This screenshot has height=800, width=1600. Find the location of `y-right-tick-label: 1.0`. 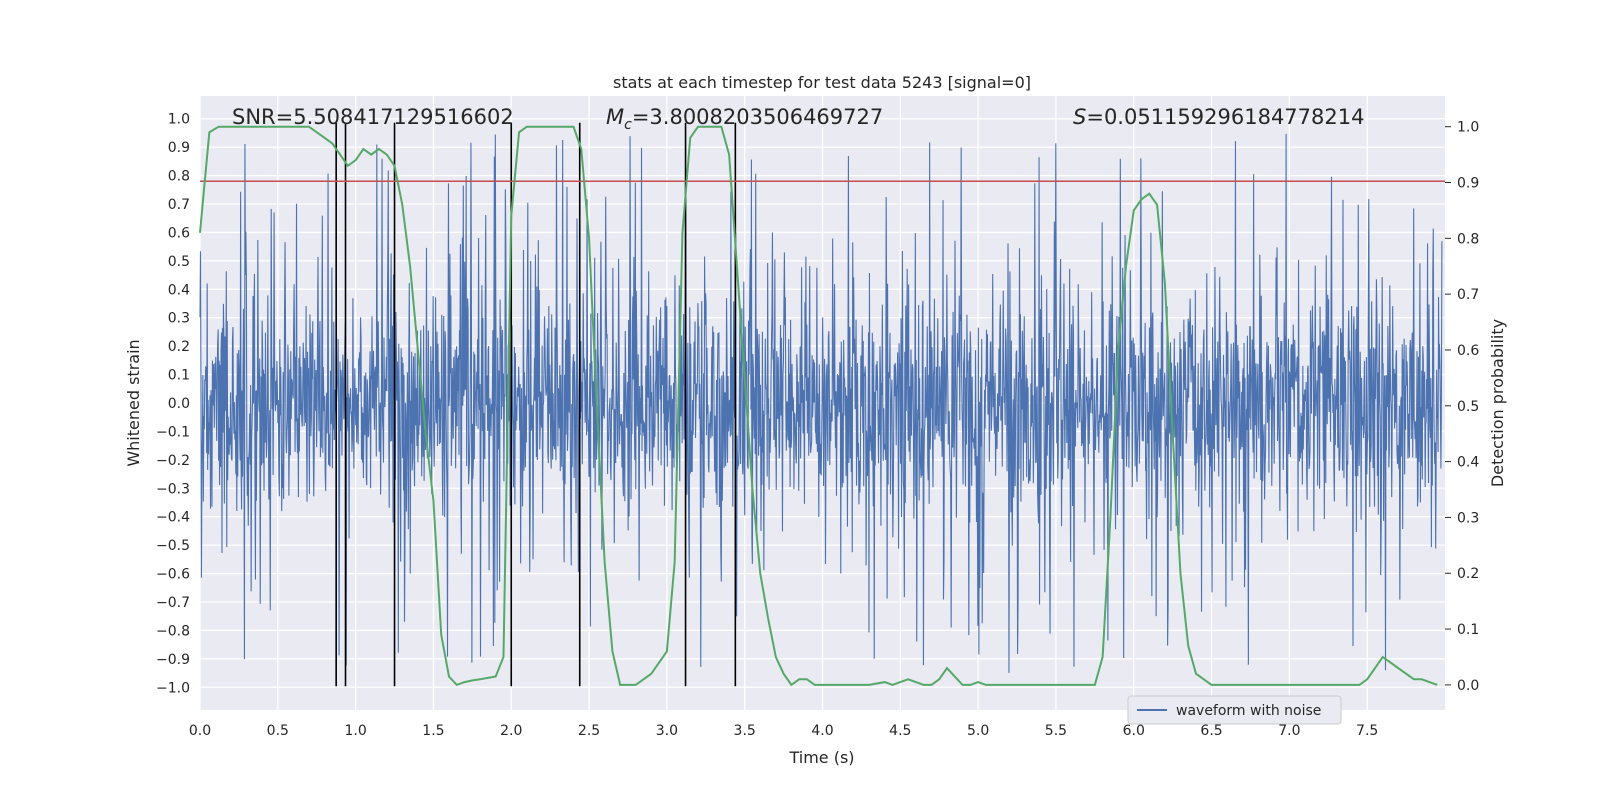

y-right-tick-label: 1.0 is located at coordinates (1468, 128).